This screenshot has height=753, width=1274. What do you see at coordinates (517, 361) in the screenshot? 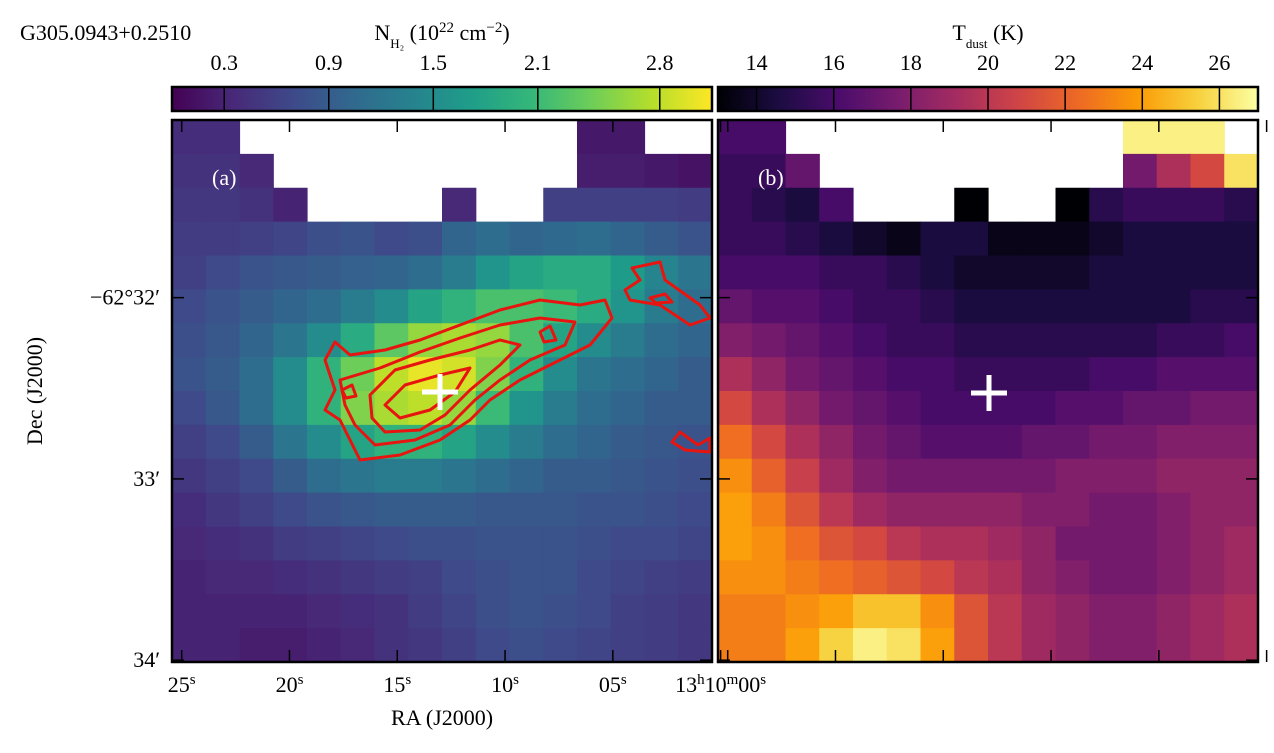
I see `contours` at bounding box center [517, 361].